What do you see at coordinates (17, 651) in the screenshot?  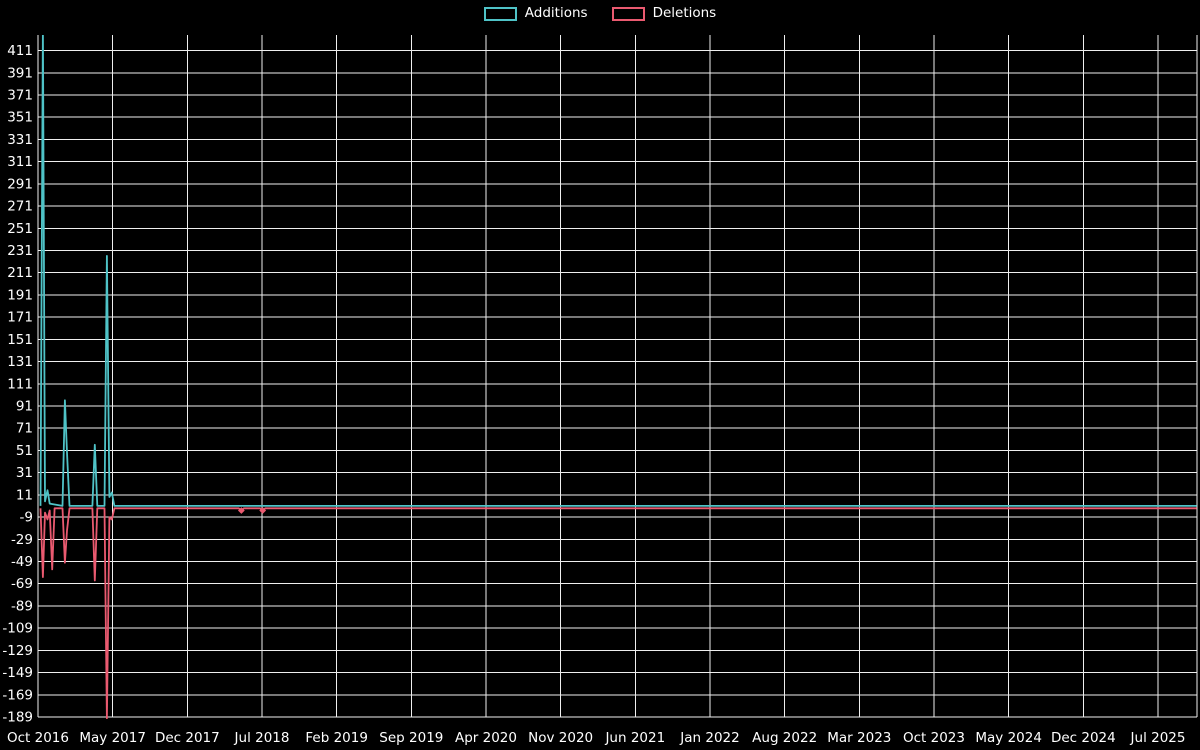 I see `y-tick-label: -129` at bounding box center [17, 651].